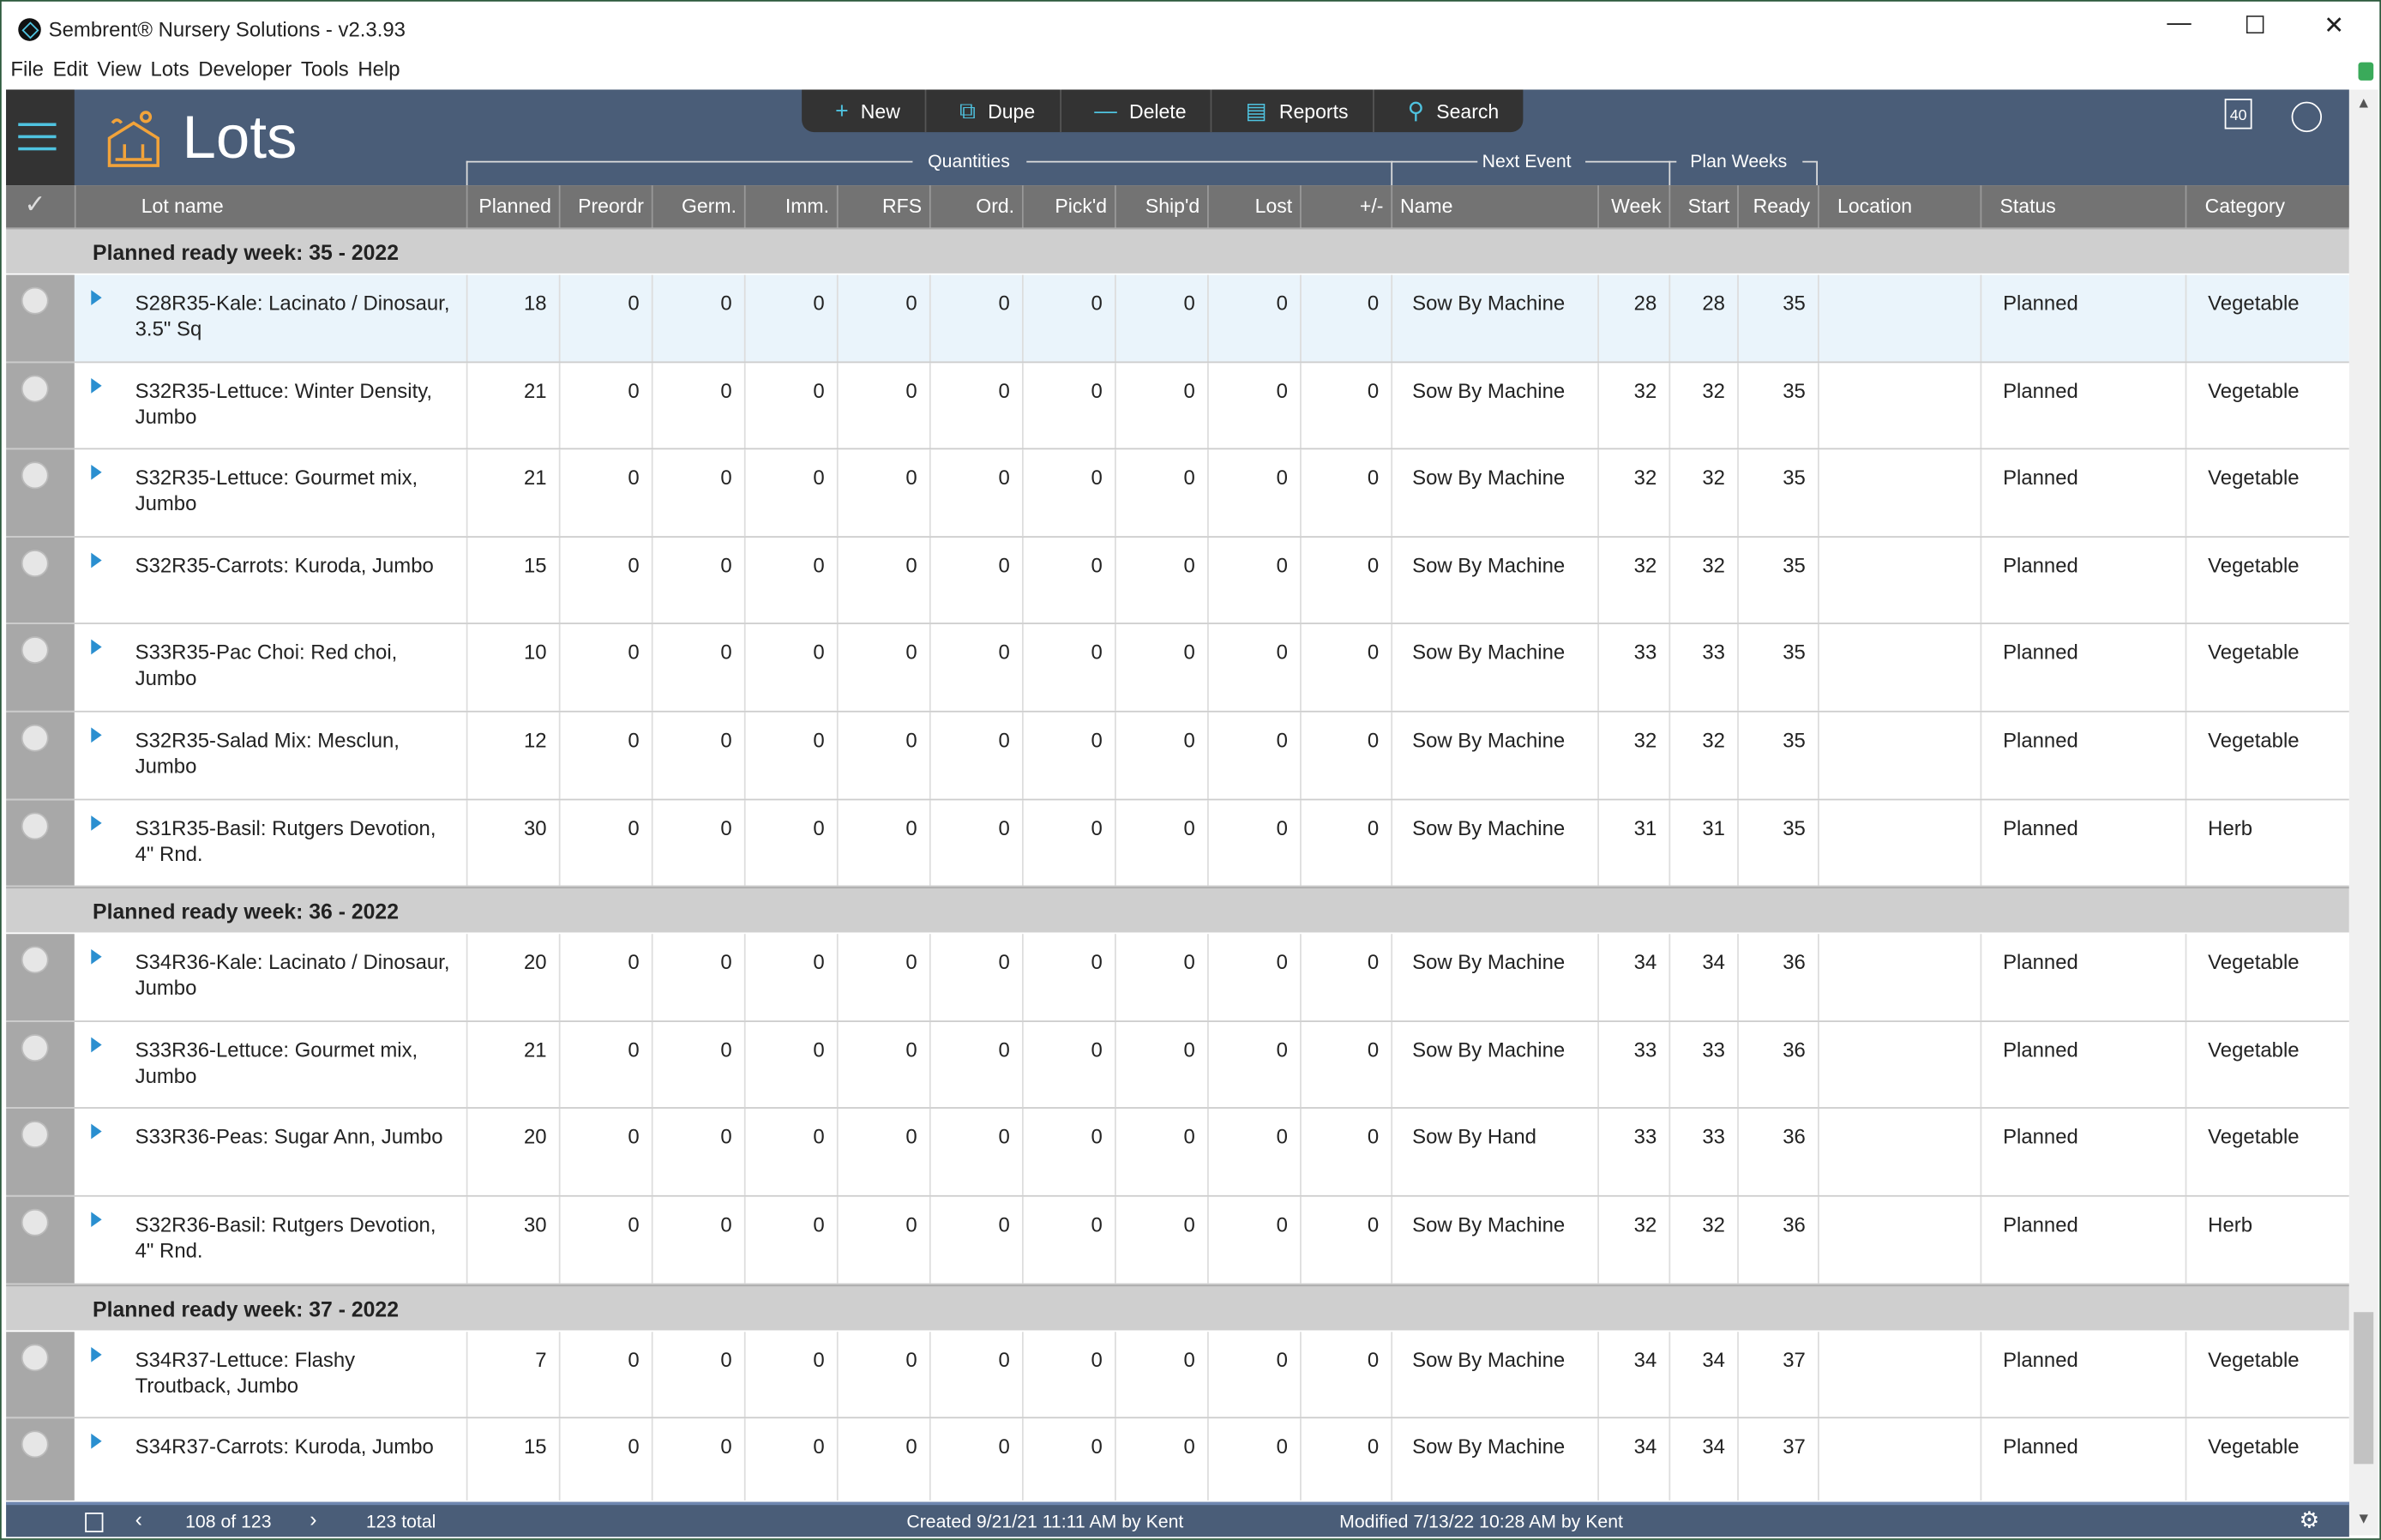 The height and width of the screenshot is (1540, 2381). What do you see at coordinates (119, 69) in the screenshot?
I see `menu-view: View` at bounding box center [119, 69].